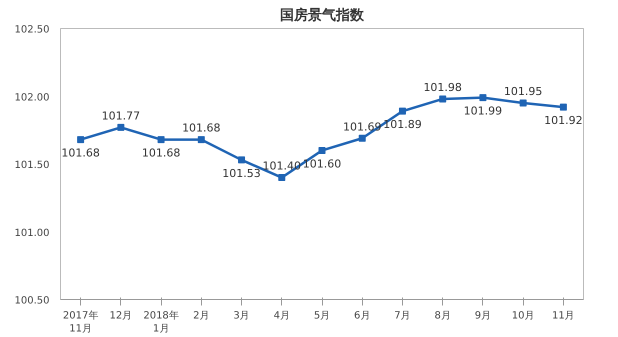 Image resolution: width=618 pixels, height=337 pixels. Describe the element at coordinates (523, 91) in the screenshot. I see `data-label: 101.95` at that location.